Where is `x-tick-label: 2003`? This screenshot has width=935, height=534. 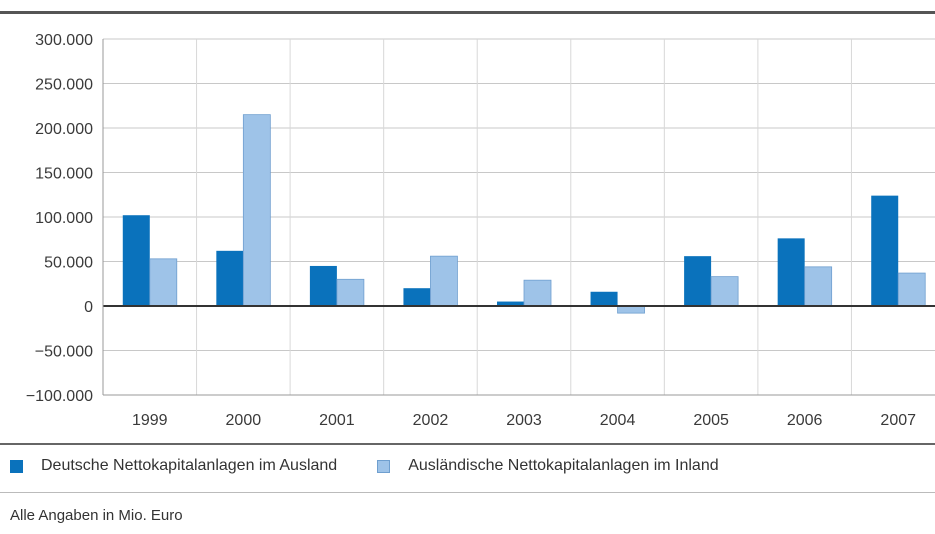 x-tick-label: 2003 is located at coordinates (524, 420).